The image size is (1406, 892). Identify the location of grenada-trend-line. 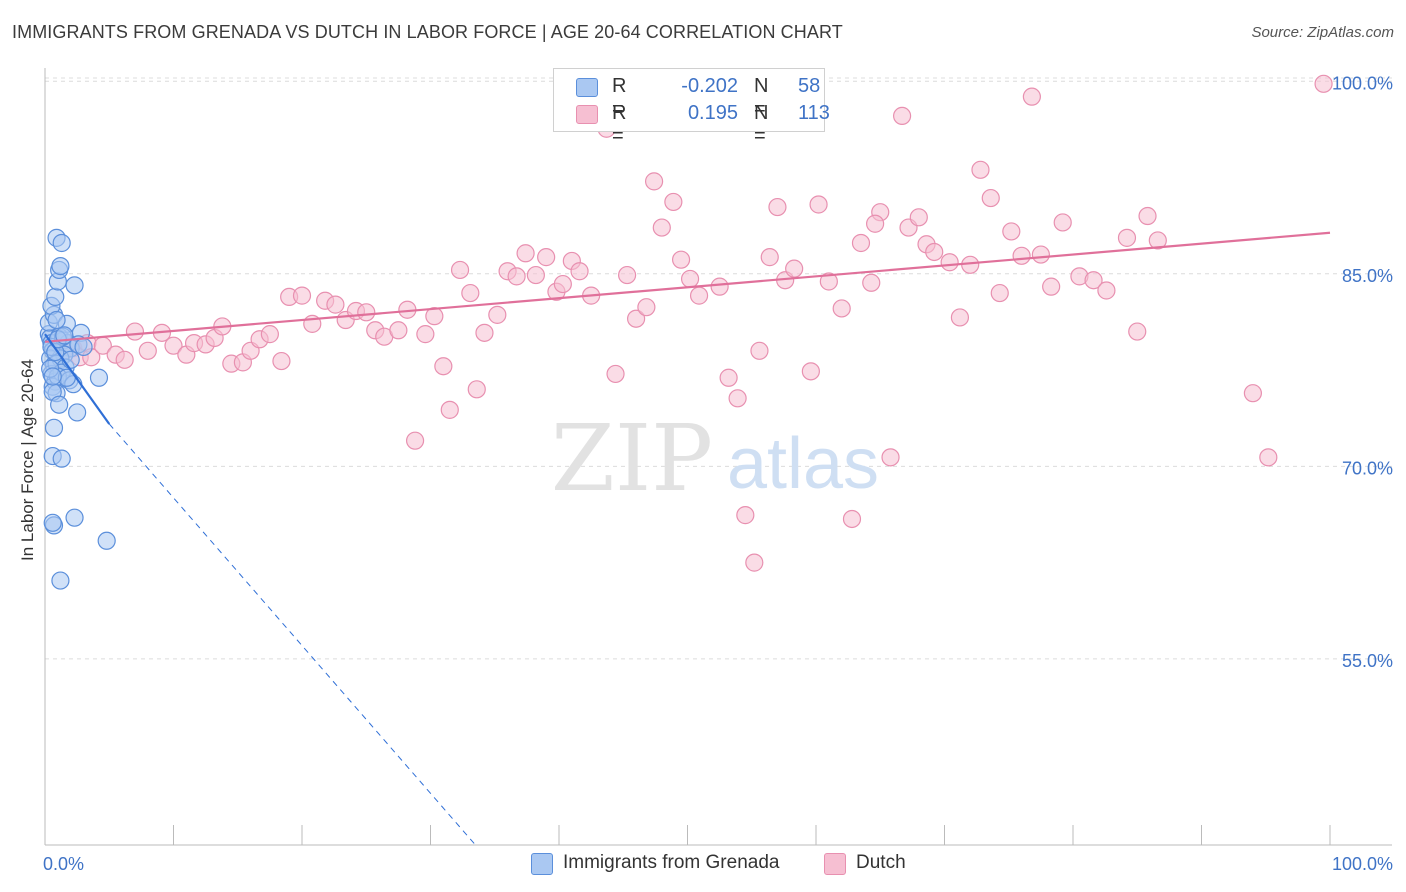
(77, 379).